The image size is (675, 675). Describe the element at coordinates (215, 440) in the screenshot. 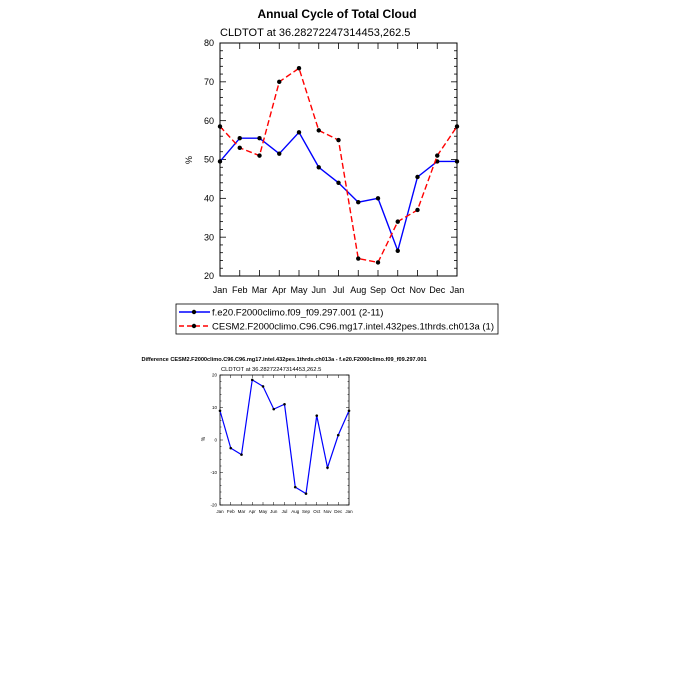

I see `y-tick-label: 0` at that location.